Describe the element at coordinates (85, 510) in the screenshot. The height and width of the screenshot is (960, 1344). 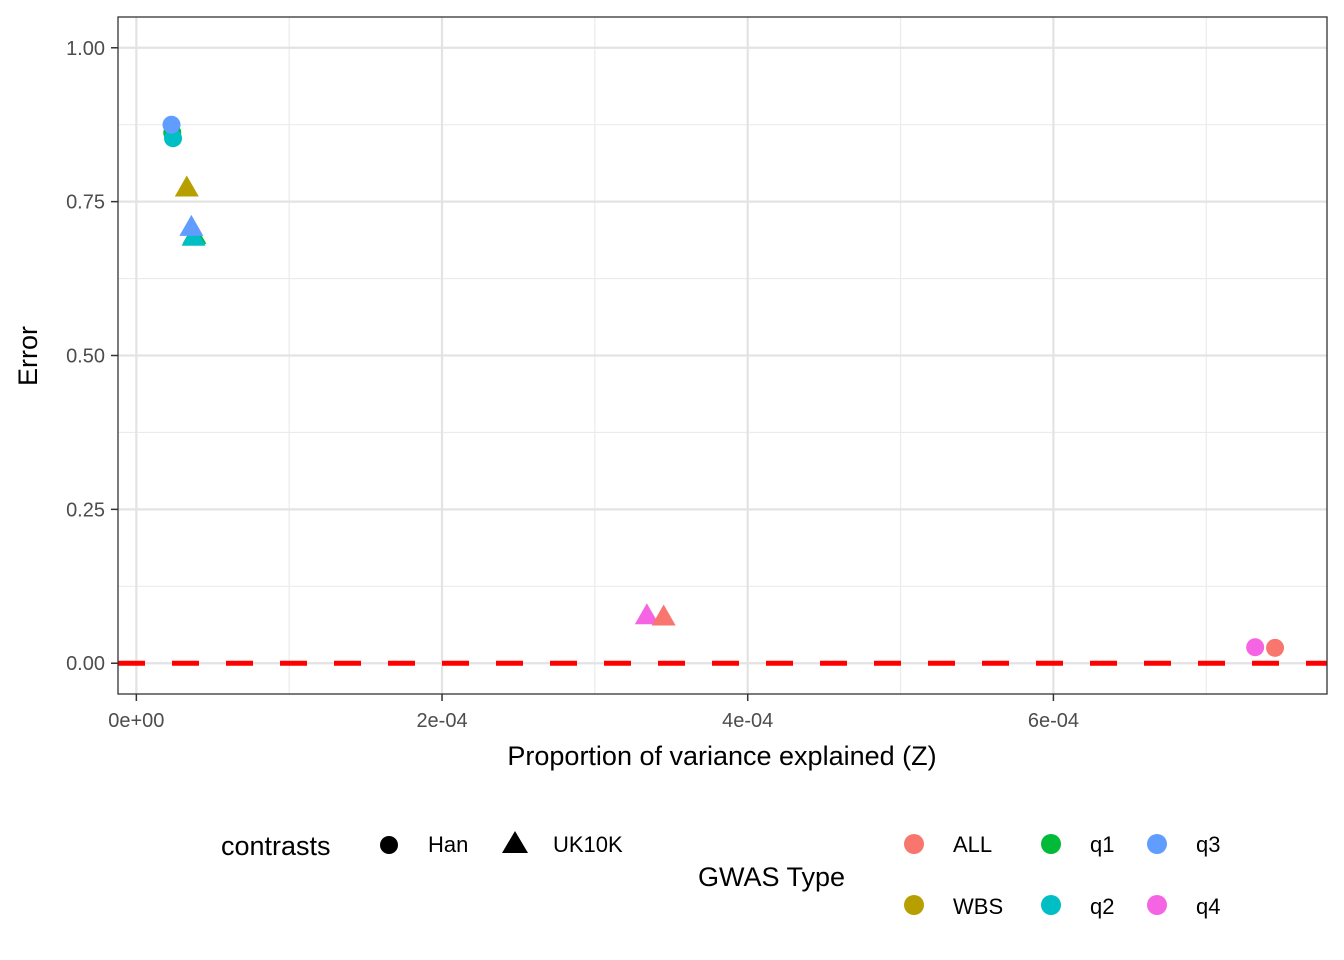
I see `y-tick-label: 0.25` at that location.